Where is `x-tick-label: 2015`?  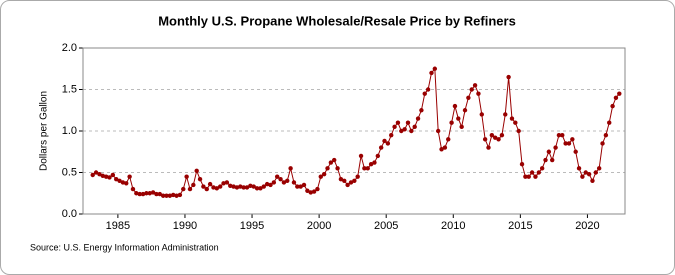
x-tick-label: 2015 is located at coordinates (520, 226).